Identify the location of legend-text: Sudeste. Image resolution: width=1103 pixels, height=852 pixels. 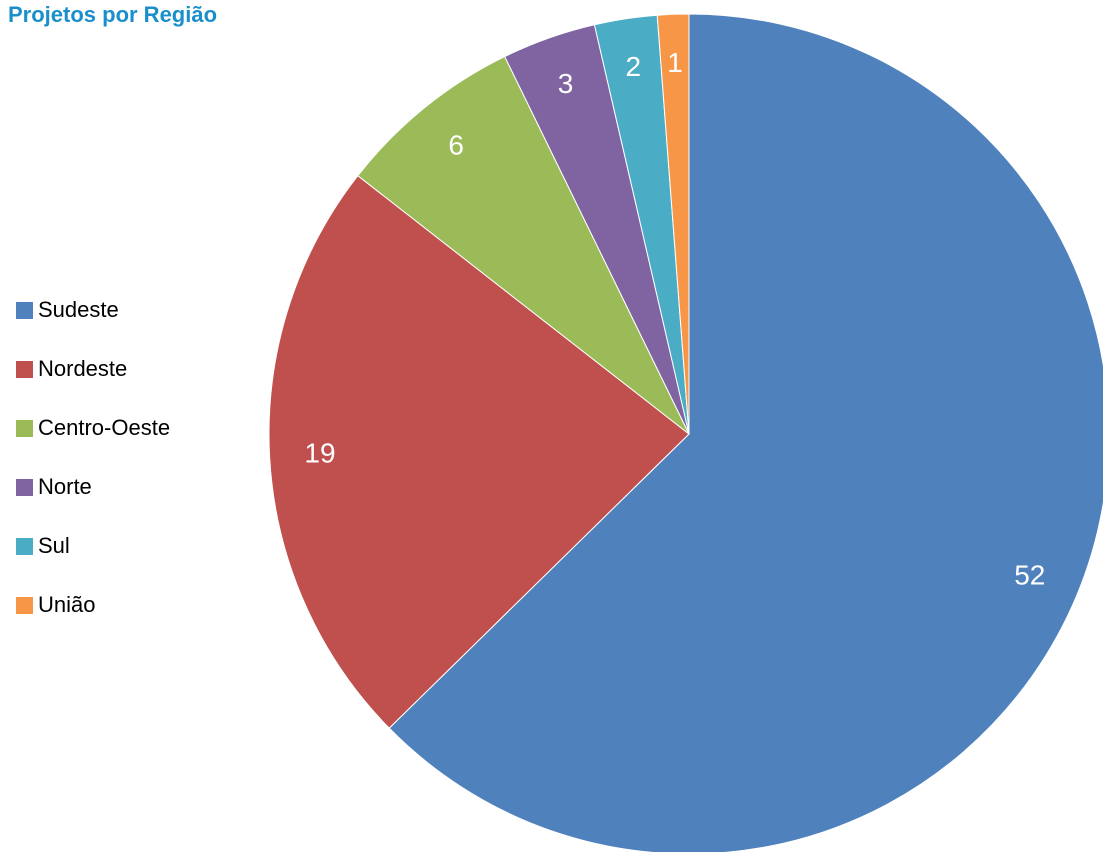
(78, 309).